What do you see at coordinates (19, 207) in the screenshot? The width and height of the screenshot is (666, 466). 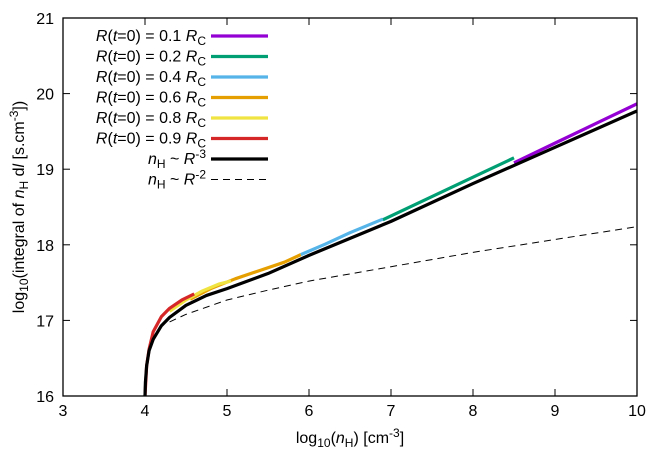 I see `y-axis-label: log10(integral of nH dl [s.cm-3])` at bounding box center [19, 207].